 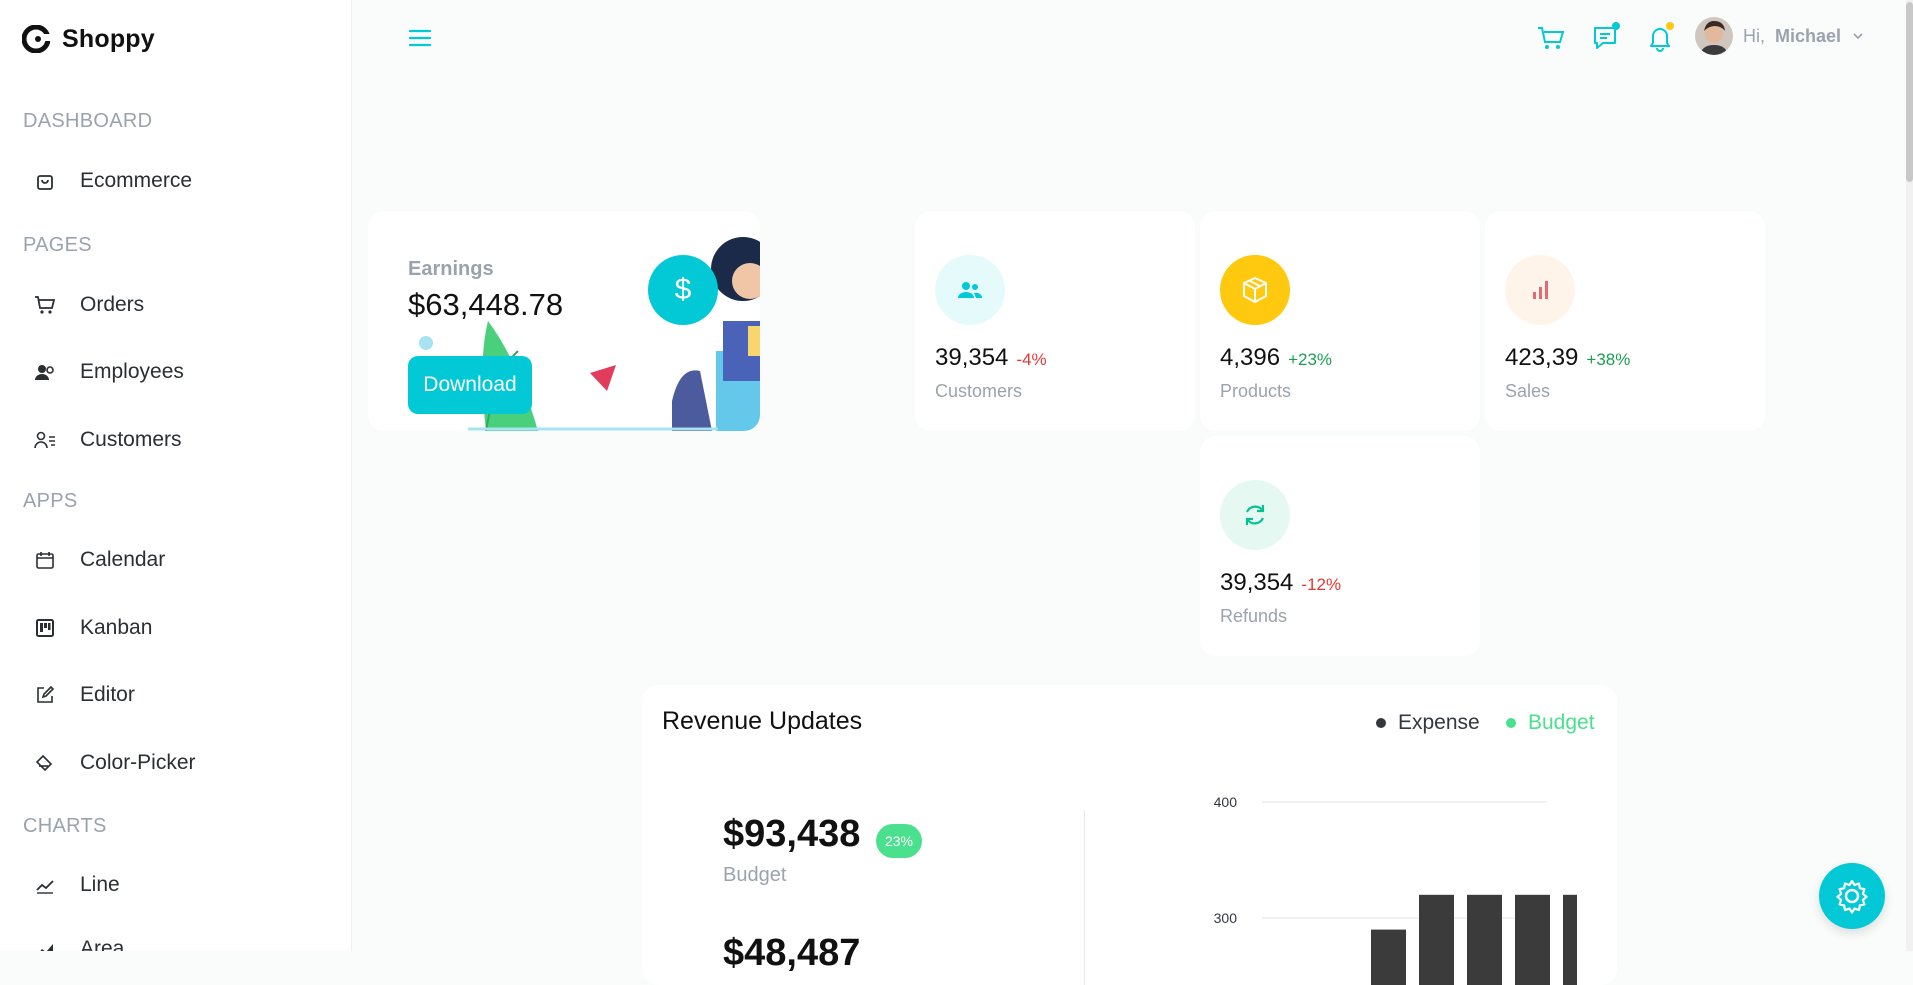 What do you see at coordinates (131, 439) in the screenshot?
I see `sidebar-item-label: Customers` at bounding box center [131, 439].